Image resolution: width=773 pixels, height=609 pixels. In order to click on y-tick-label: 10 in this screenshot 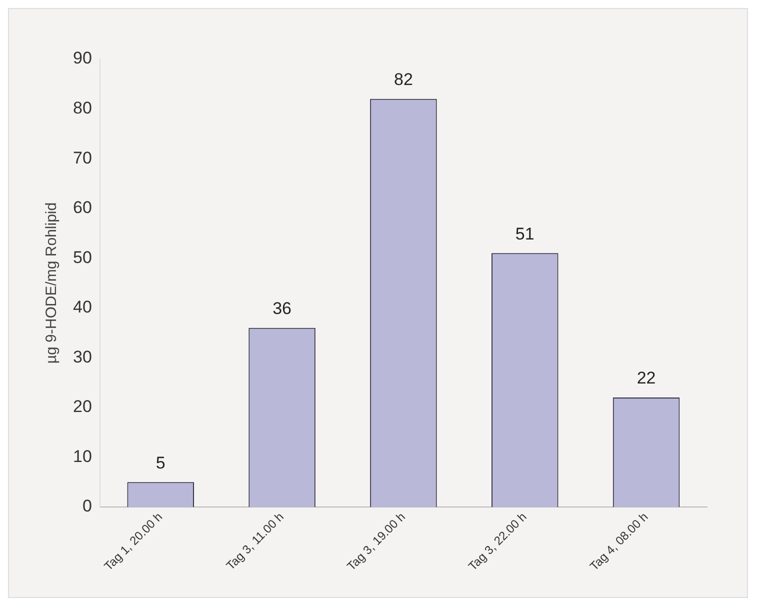, I will do `click(82, 456)`.